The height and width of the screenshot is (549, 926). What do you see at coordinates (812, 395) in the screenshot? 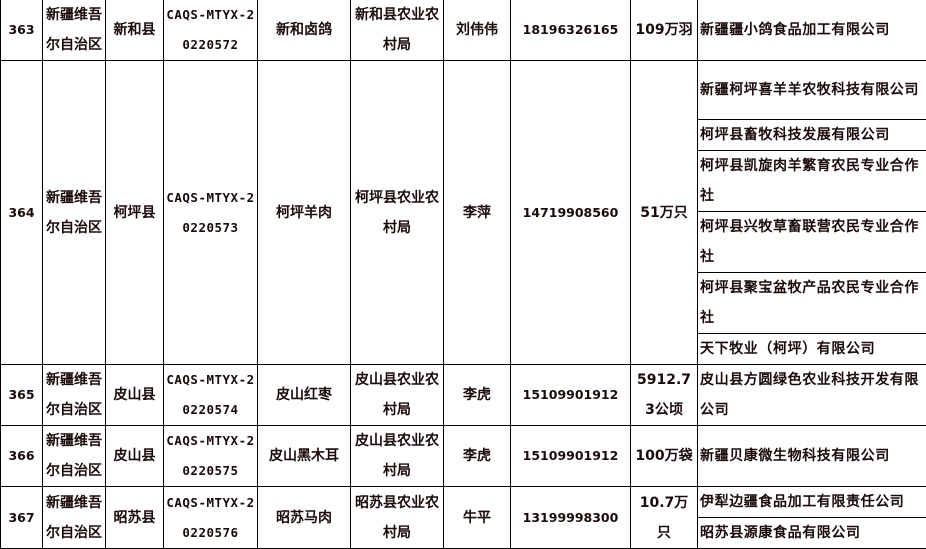
I see `company-cell: 皮山县方圆绿色农业科技开发有限公司` at bounding box center [812, 395].